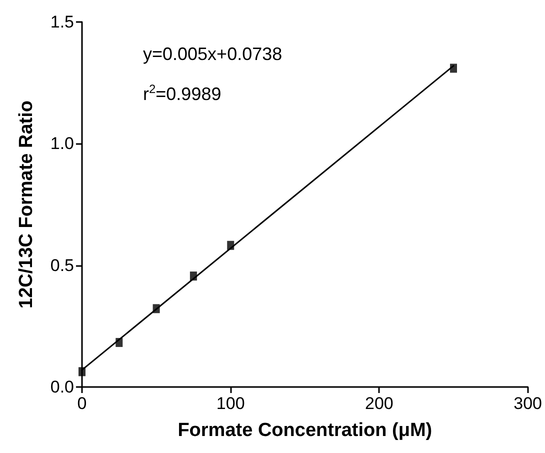 Image resolution: width=545 pixels, height=453 pixels. Describe the element at coordinates (62, 265) in the screenshot. I see `y-tick-label: 0.5` at that location.